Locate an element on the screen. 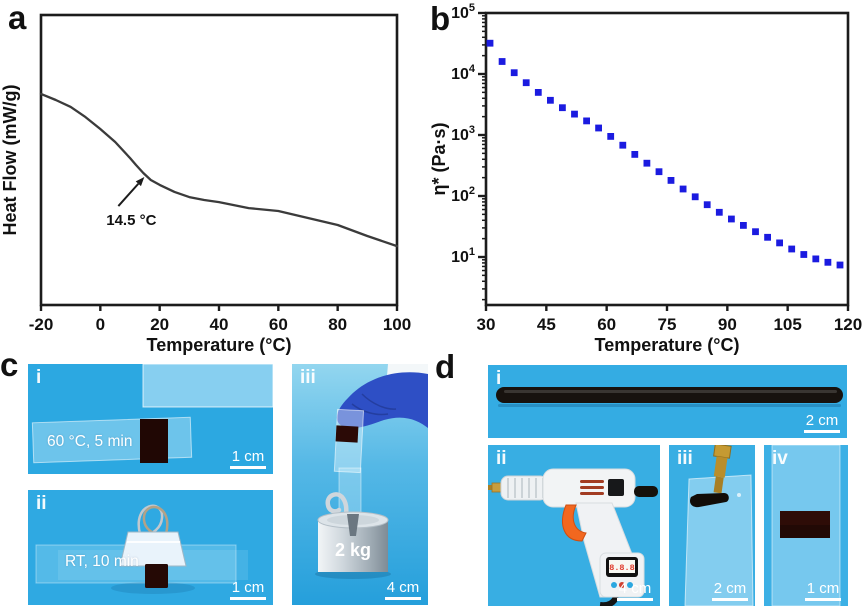 The width and height of the screenshot is (866, 611). display-readout: 8.8.8 is located at coordinates (622, 568).